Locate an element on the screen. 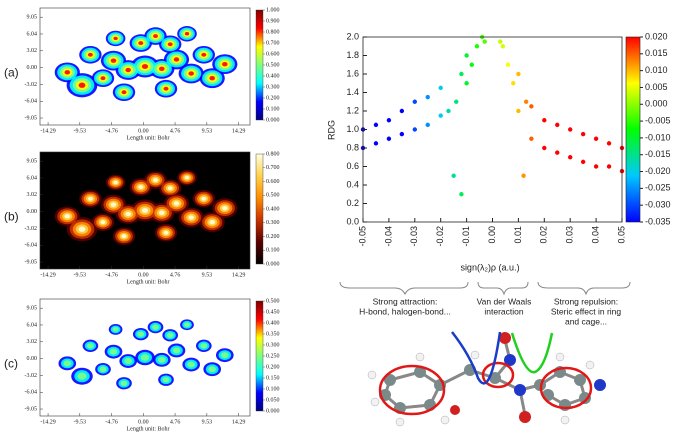 The image size is (685, 441). colorbar-tick-label: -0.020 is located at coordinates (658, 171).